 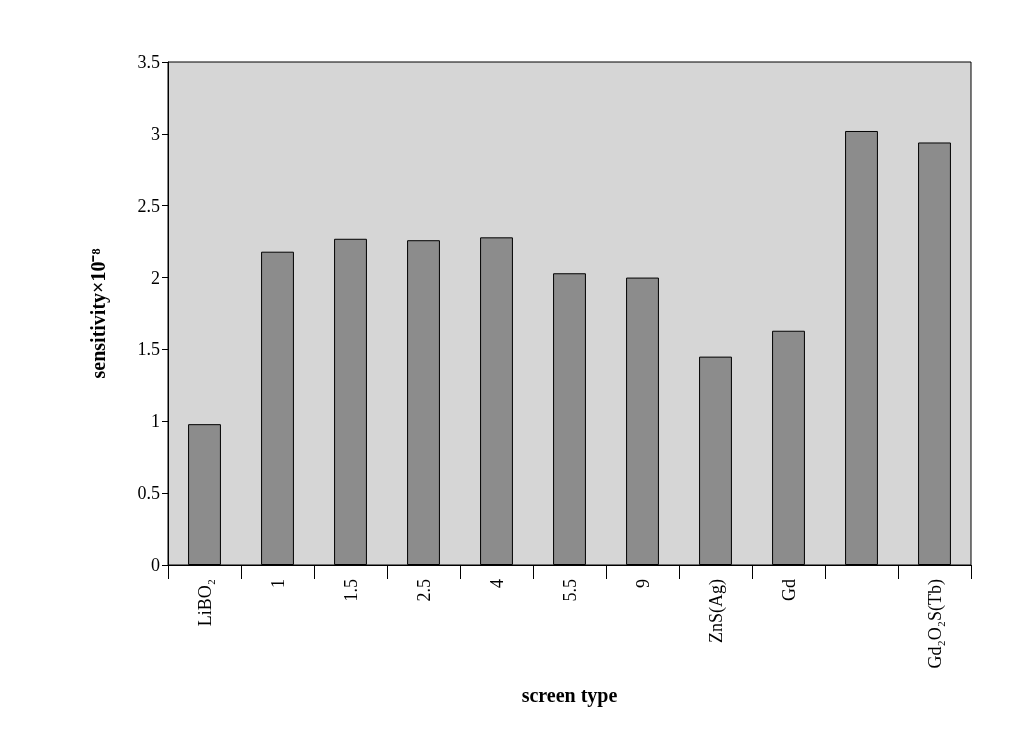 I want to click on y-tick-label: 1, so click(x=155, y=421).